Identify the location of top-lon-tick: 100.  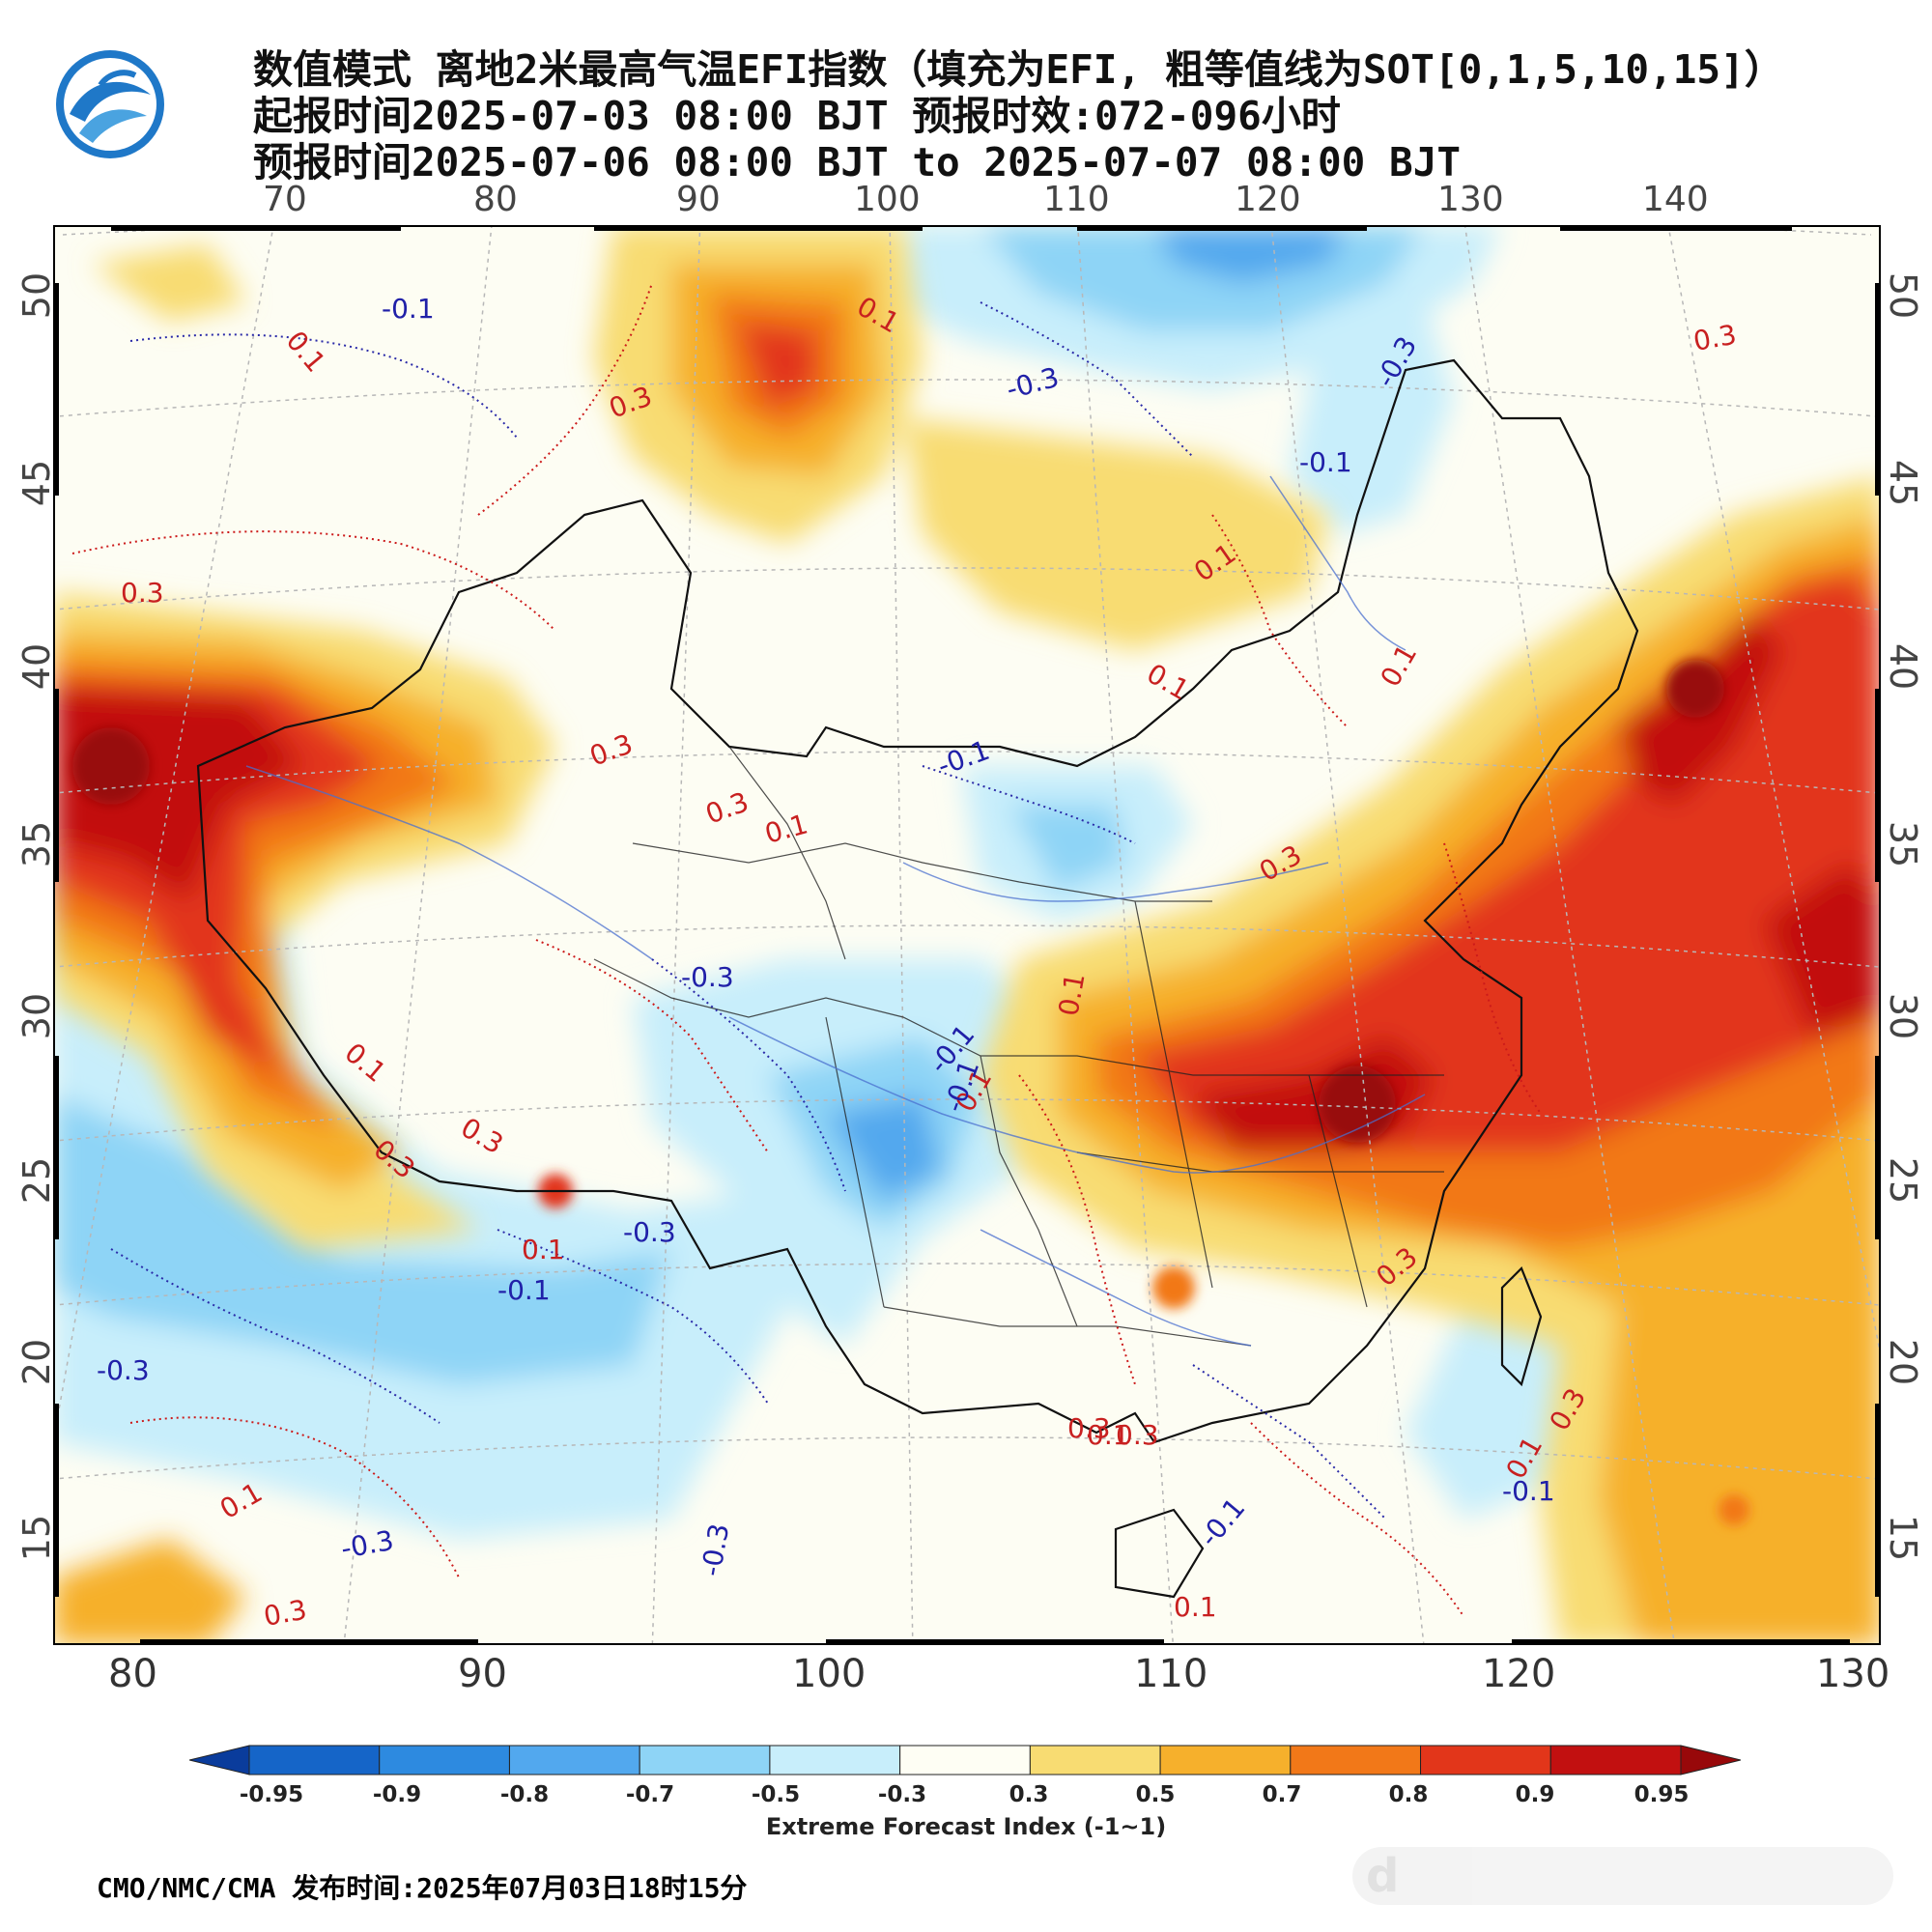
(887, 199).